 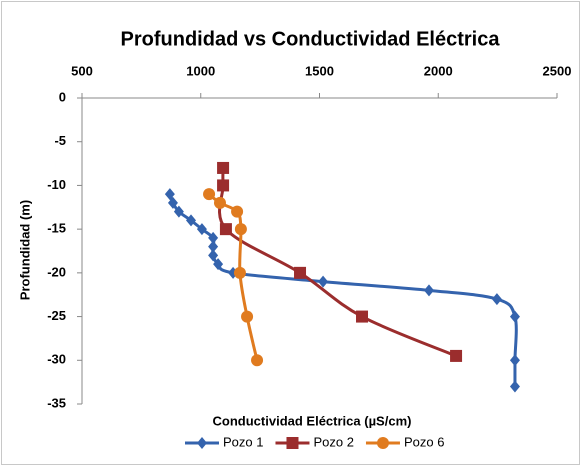 What do you see at coordinates (56, 402) in the screenshot?
I see `y-tick-label: -35` at bounding box center [56, 402].